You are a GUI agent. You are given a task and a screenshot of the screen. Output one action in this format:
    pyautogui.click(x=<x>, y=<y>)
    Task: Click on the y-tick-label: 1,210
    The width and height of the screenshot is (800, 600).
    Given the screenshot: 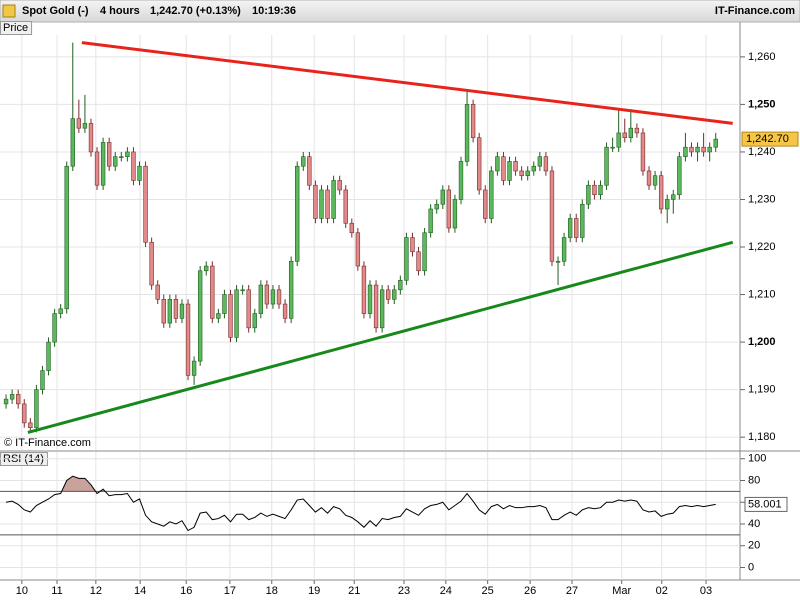 What is the action you would take?
    pyautogui.click(x=762, y=294)
    